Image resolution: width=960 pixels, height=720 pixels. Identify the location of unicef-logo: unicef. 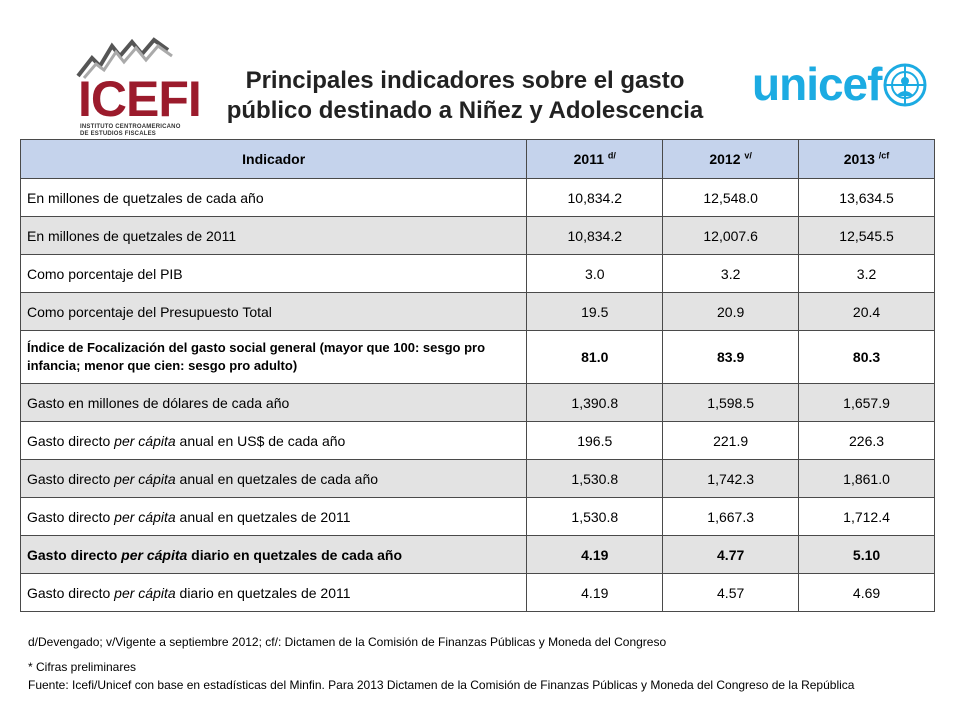
(842, 86).